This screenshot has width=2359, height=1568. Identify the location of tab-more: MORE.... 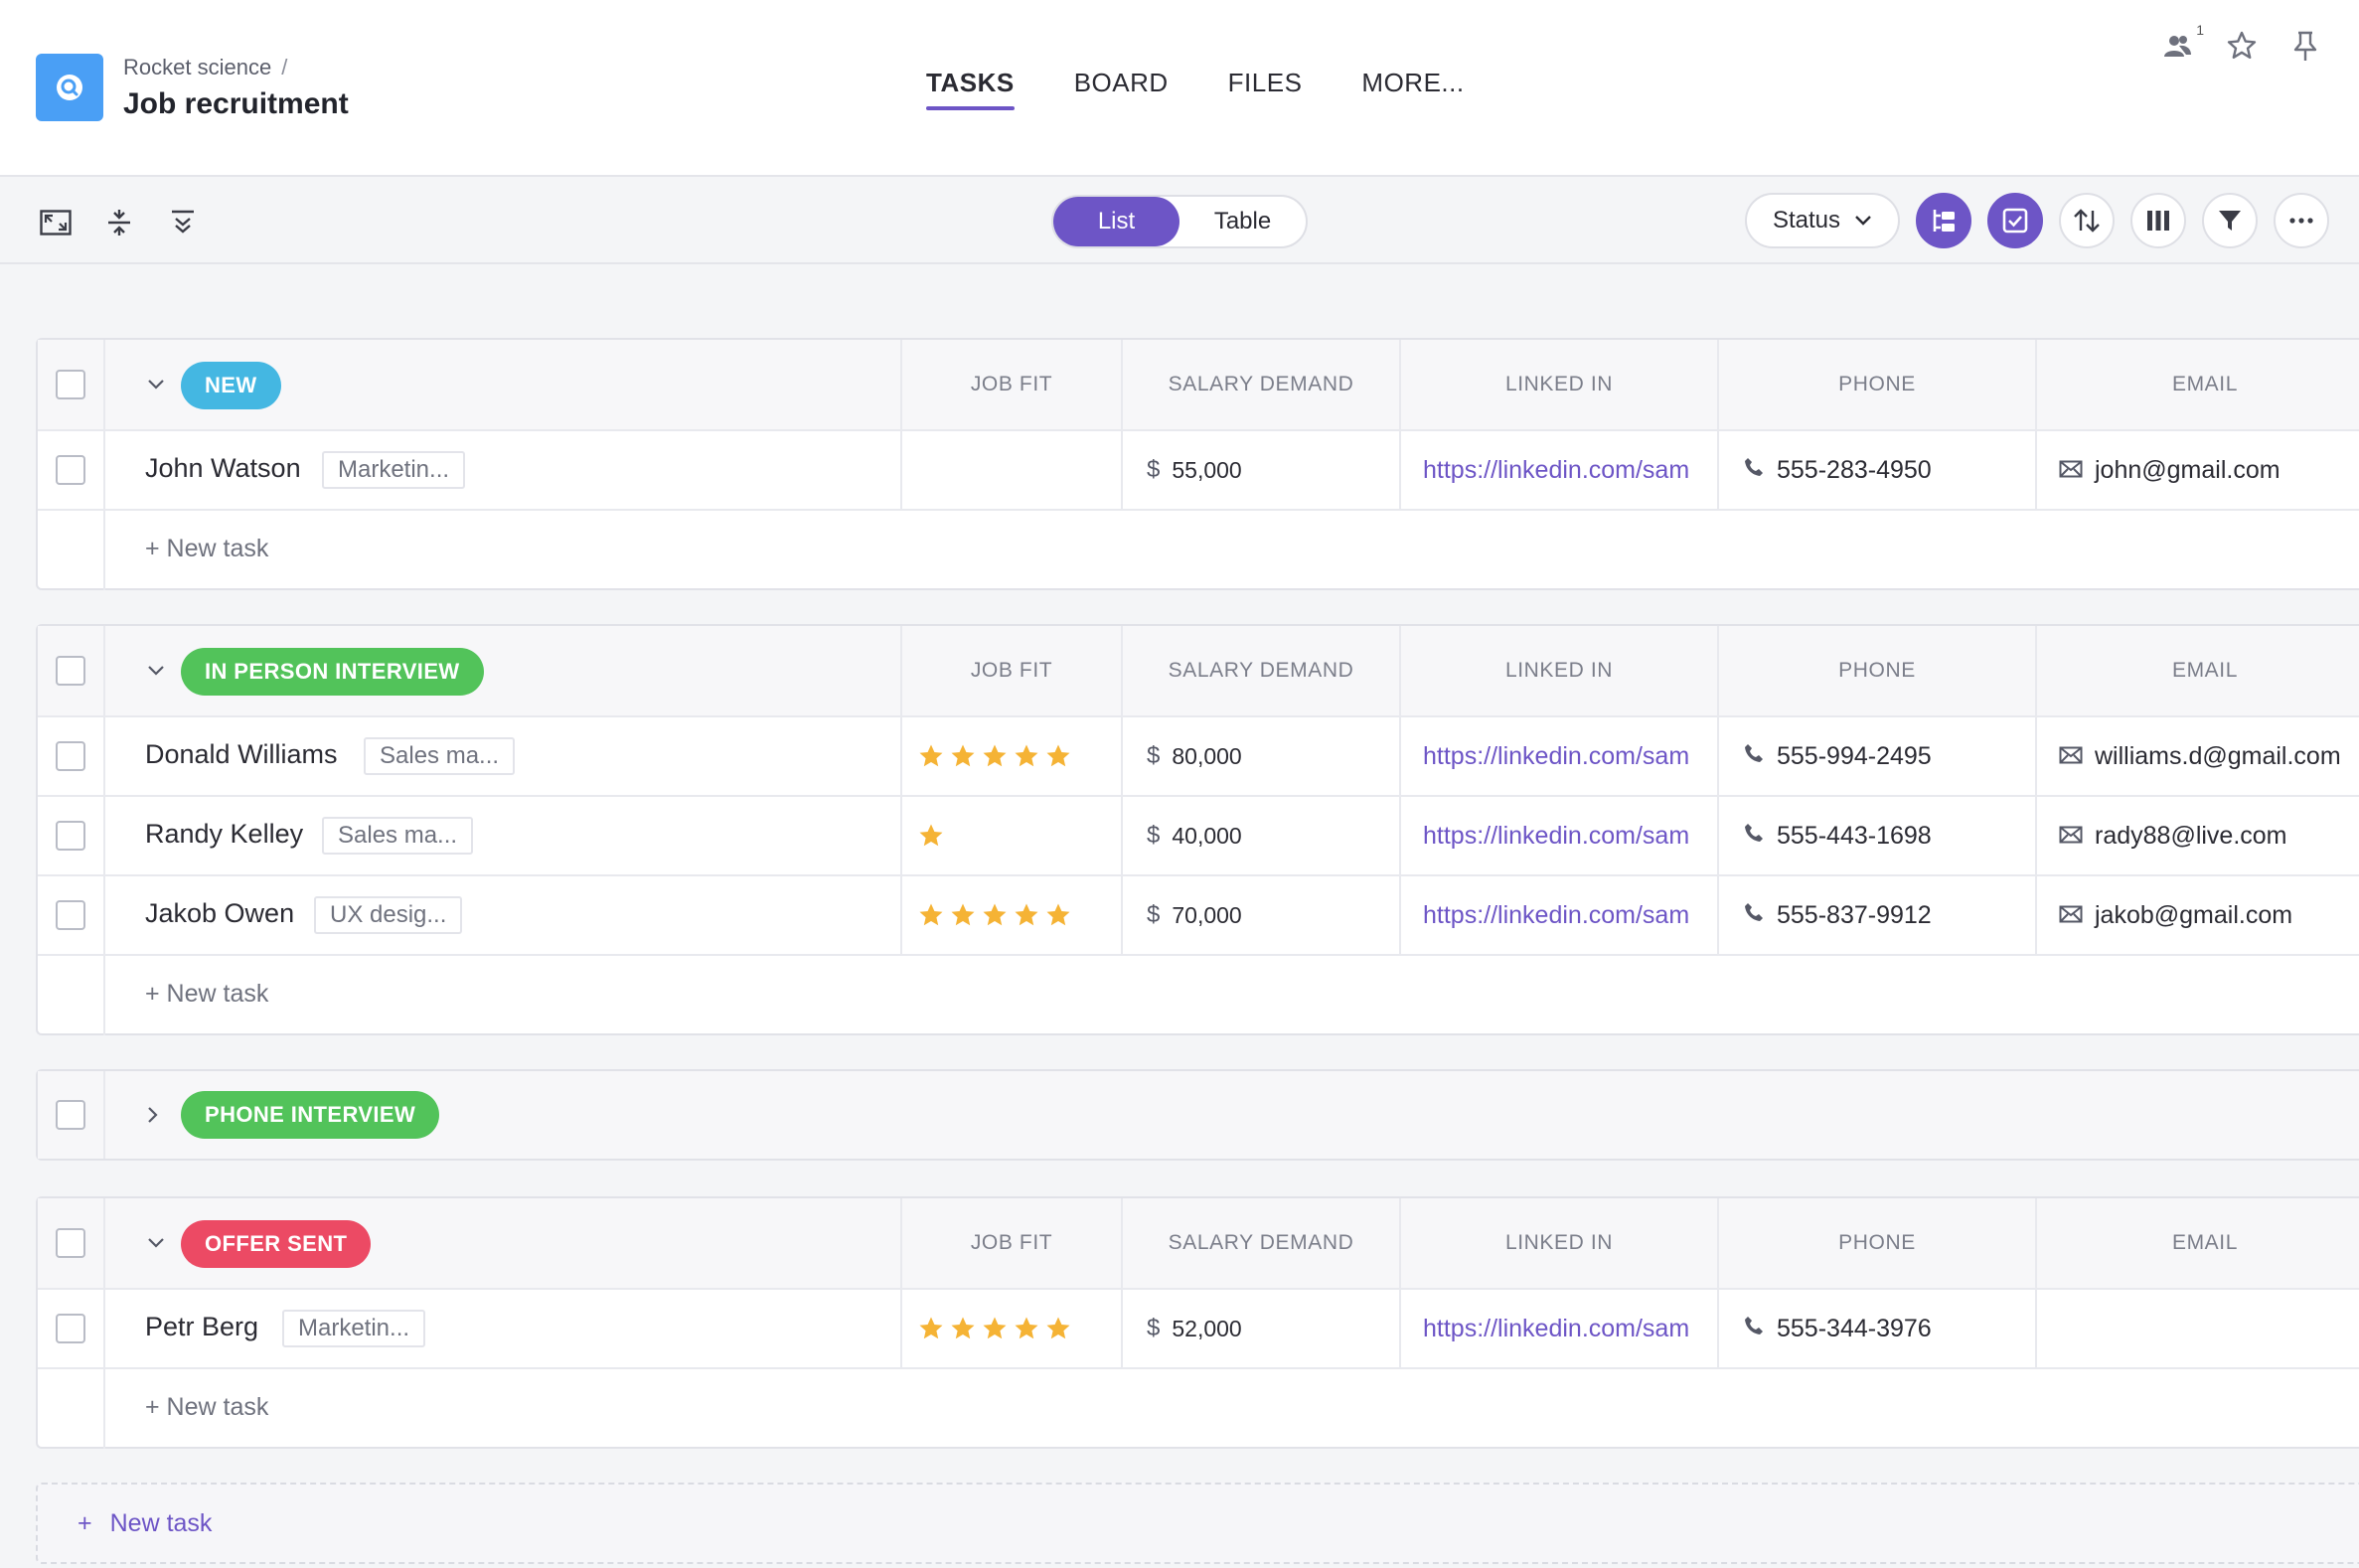
(1413, 83).